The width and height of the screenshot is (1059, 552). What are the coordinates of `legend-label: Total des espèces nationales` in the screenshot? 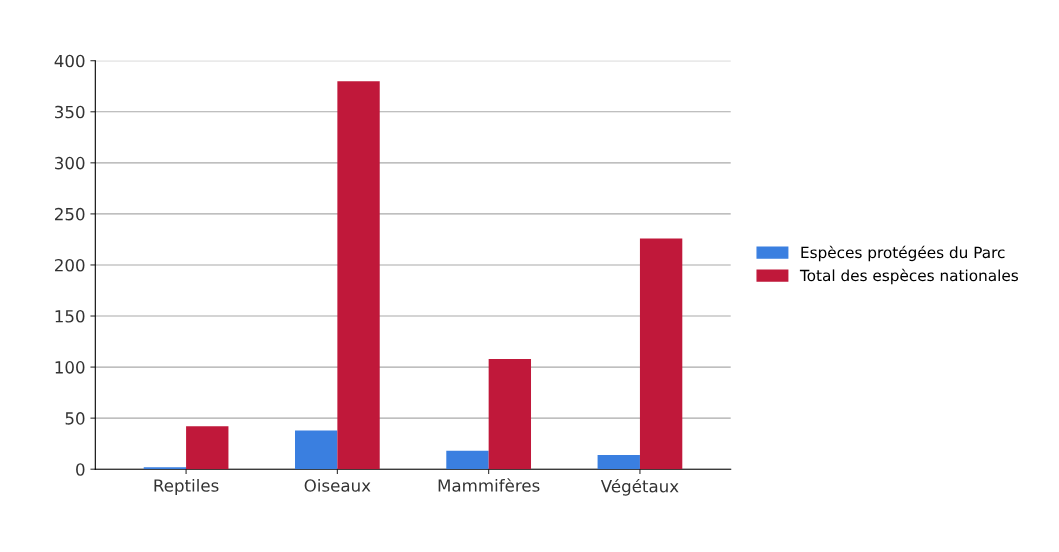 It's located at (908, 276).